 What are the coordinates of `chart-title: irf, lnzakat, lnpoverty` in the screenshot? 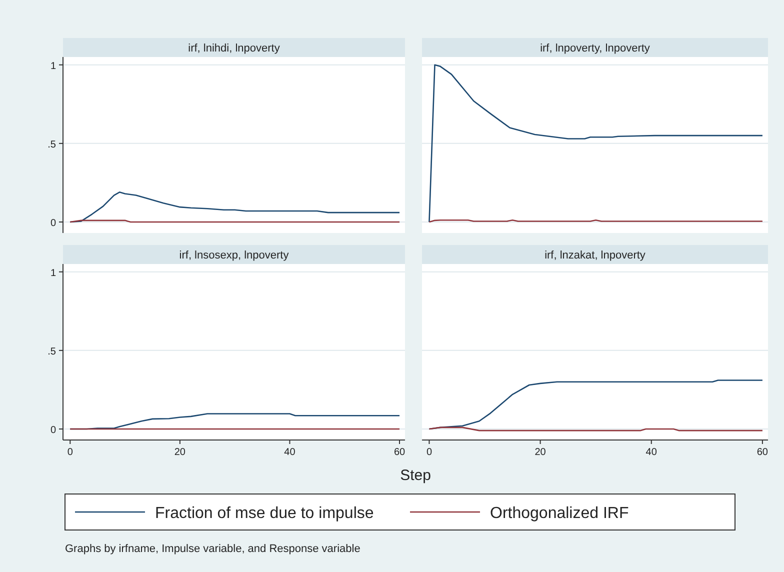 It's located at (595, 256).